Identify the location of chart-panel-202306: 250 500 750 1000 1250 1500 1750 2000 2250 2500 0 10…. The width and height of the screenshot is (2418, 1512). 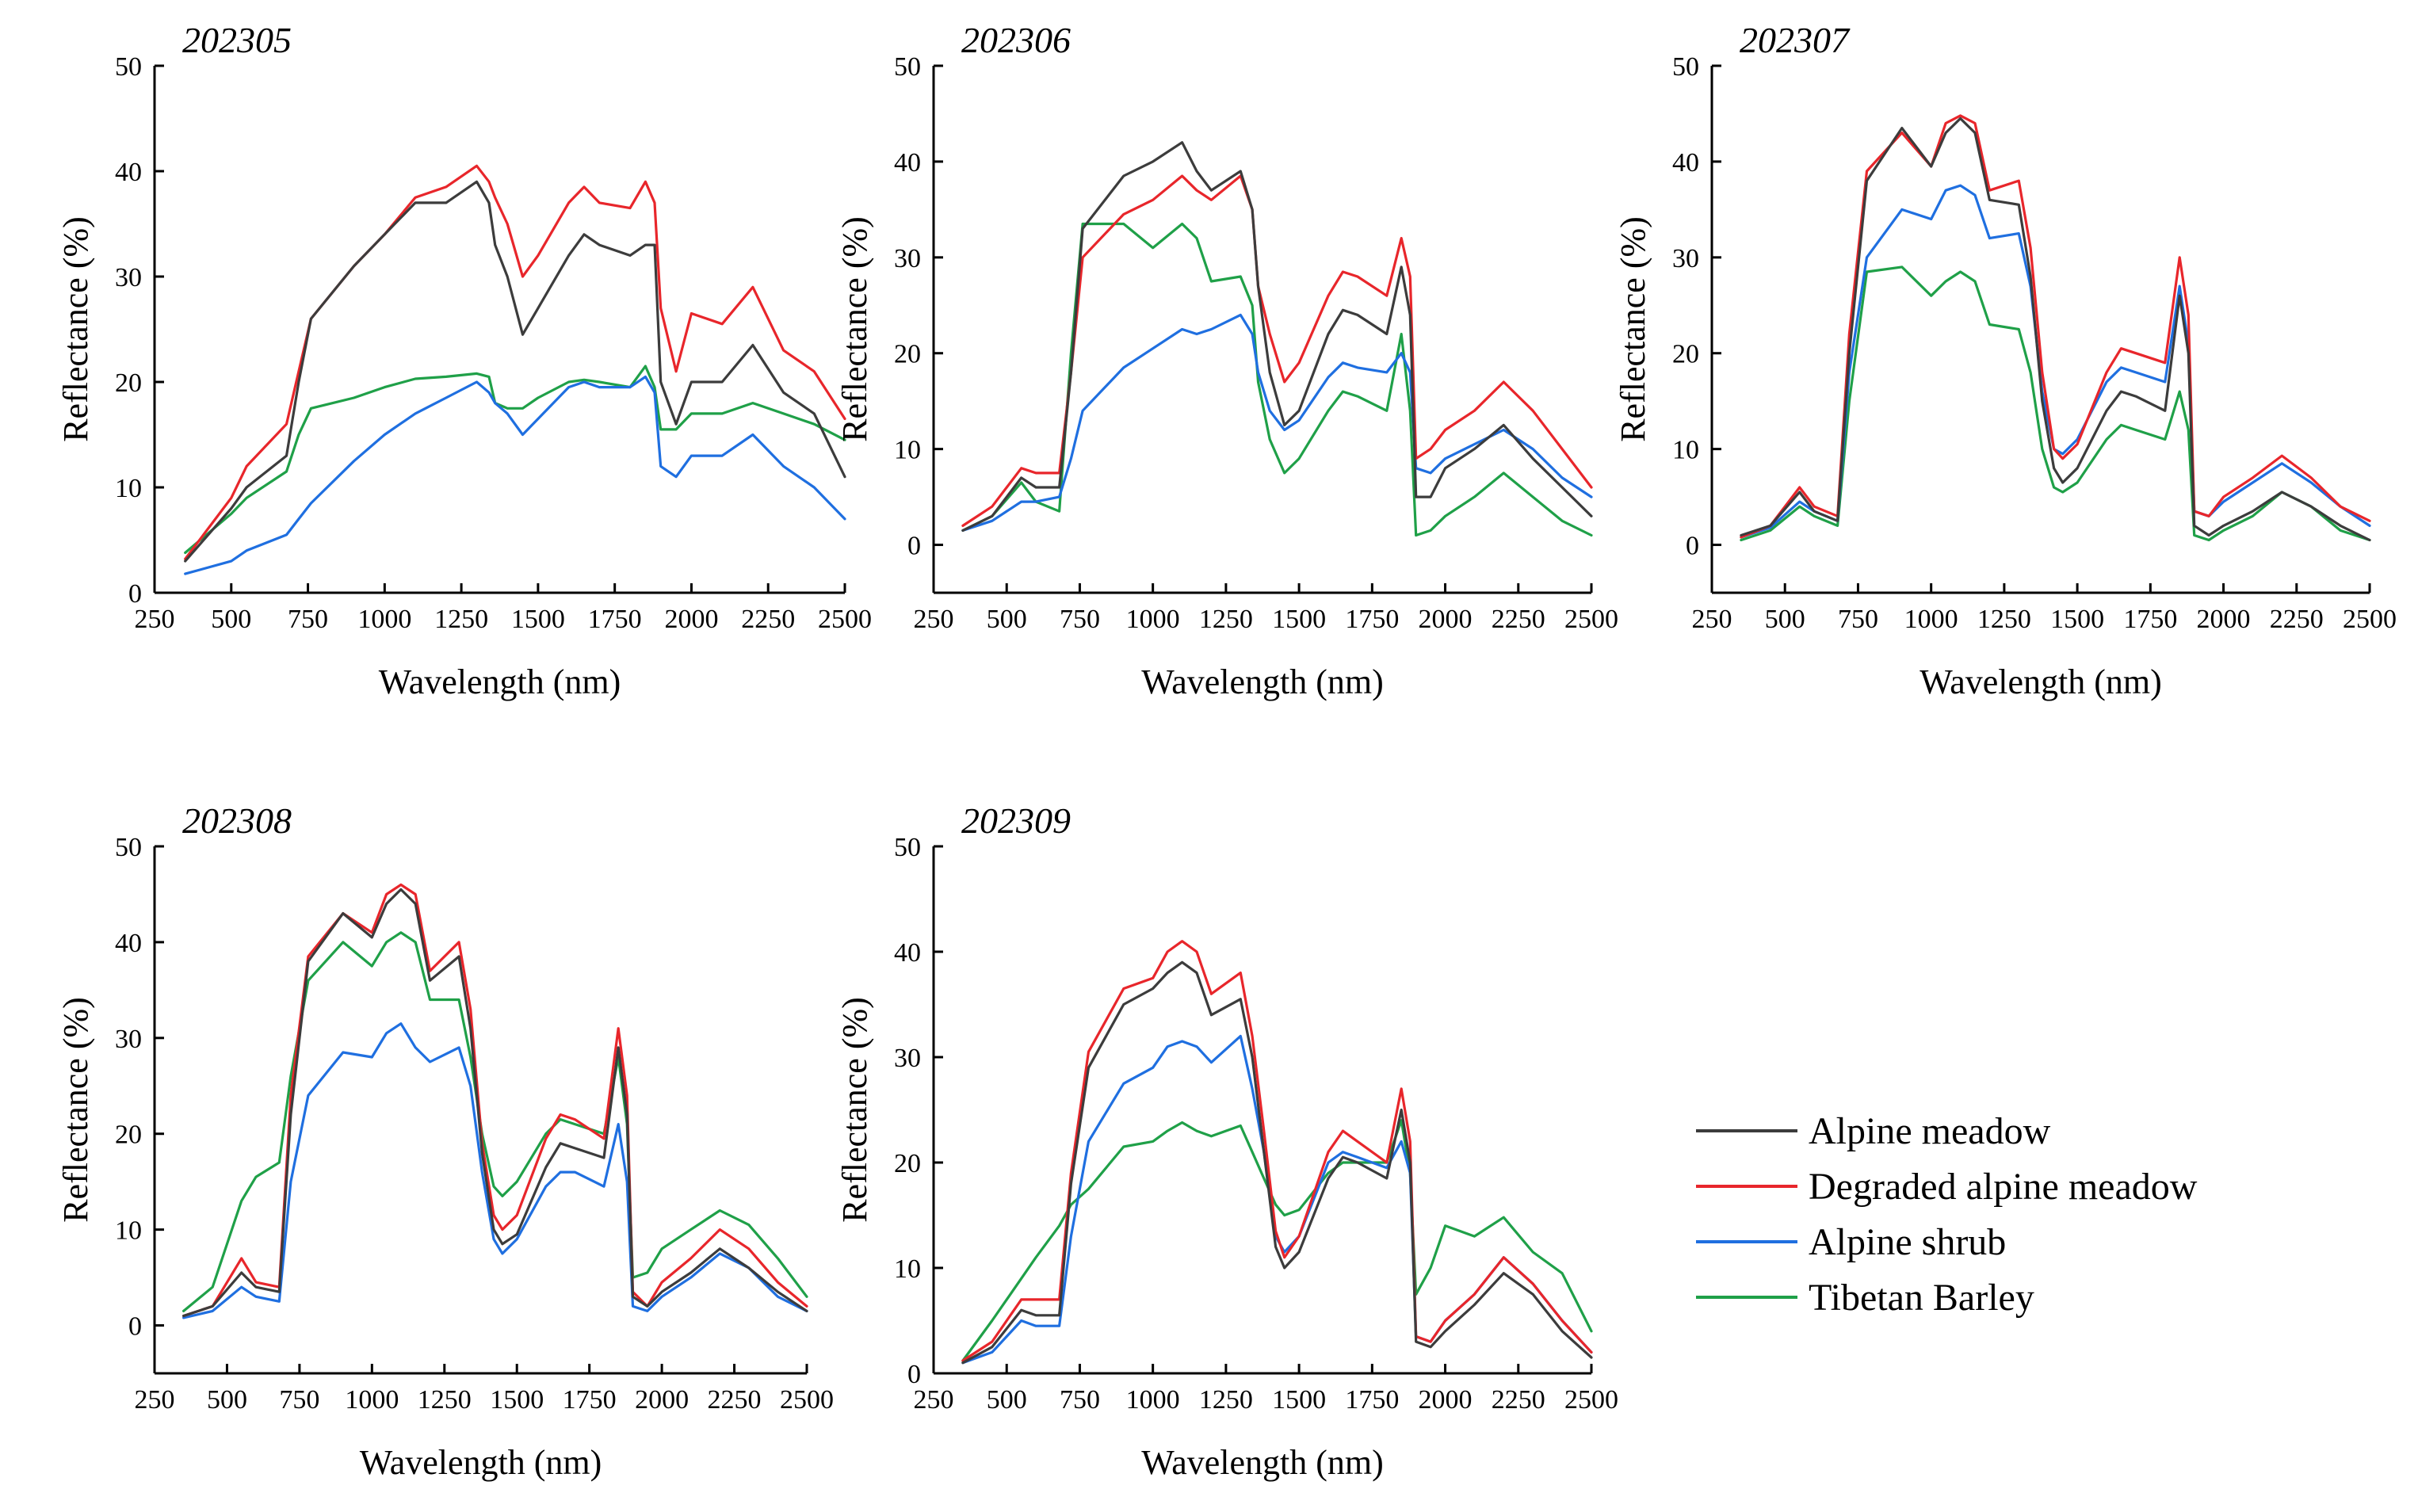
(1226, 360).